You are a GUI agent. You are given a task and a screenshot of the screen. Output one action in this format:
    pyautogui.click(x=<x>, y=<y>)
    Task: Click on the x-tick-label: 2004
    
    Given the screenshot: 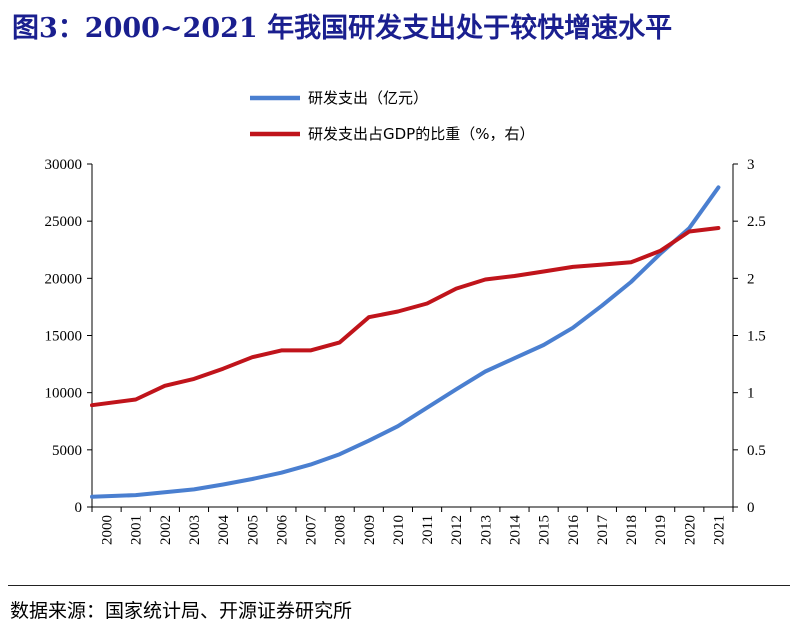 What is the action you would take?
    pyautogui.click(x=224, y=530)
    